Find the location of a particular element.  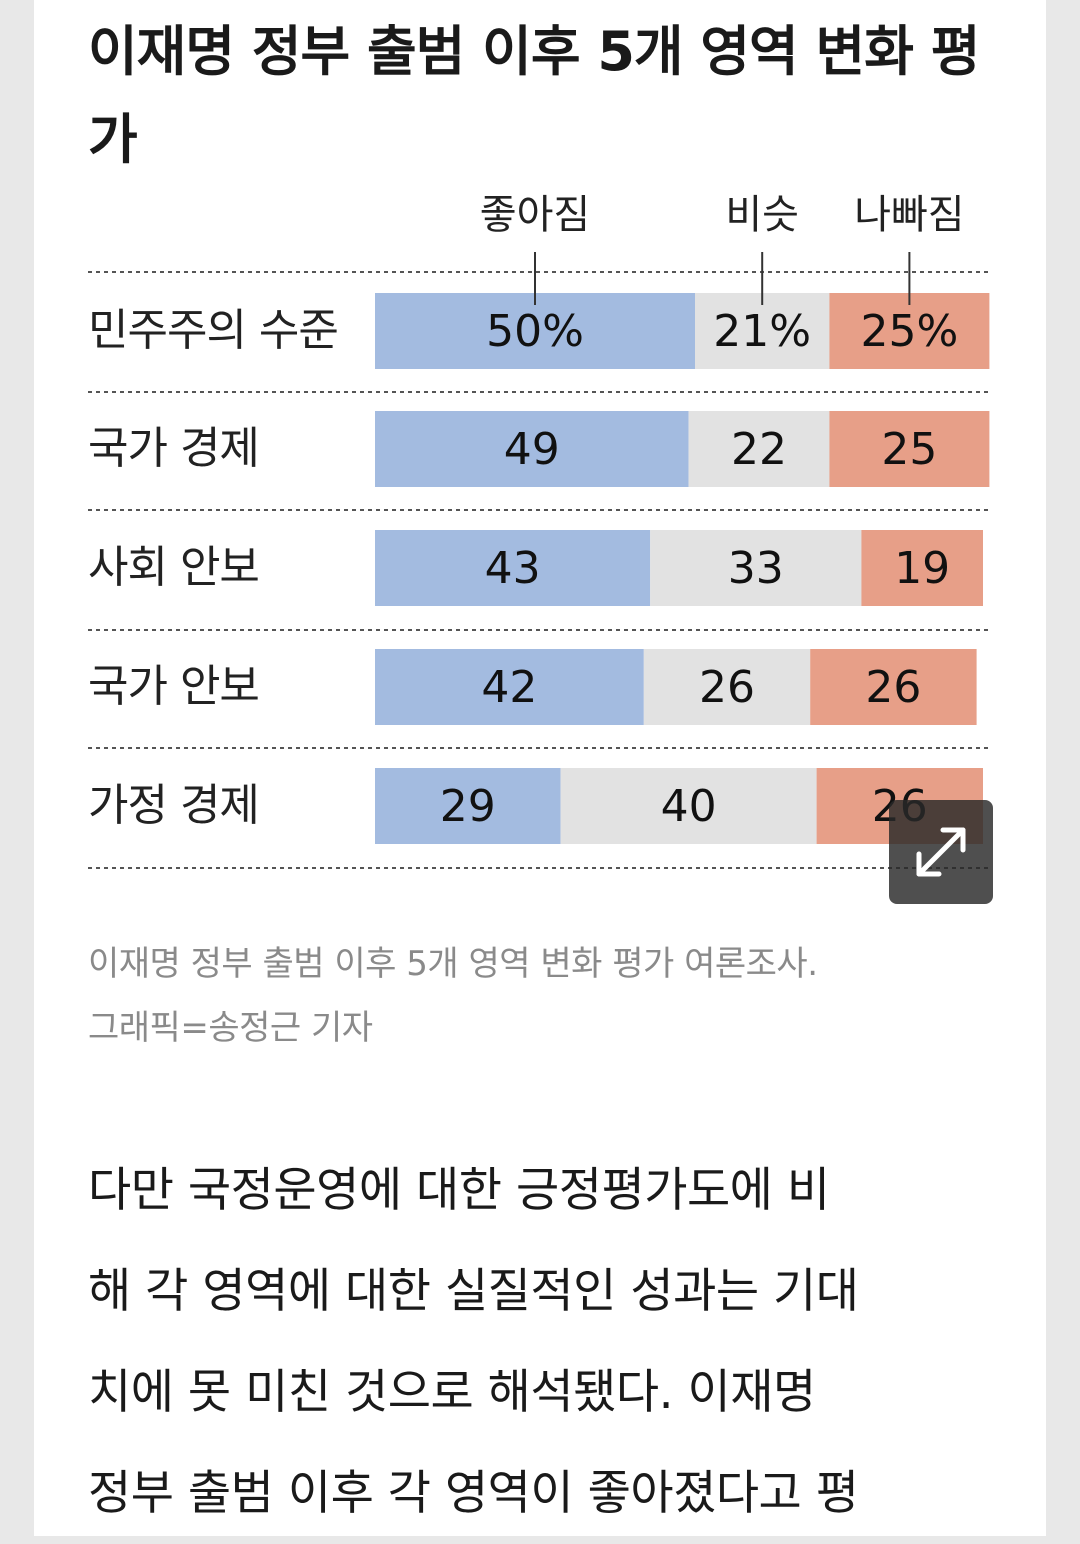

expand-image-button is located at coordinates (941, 852).